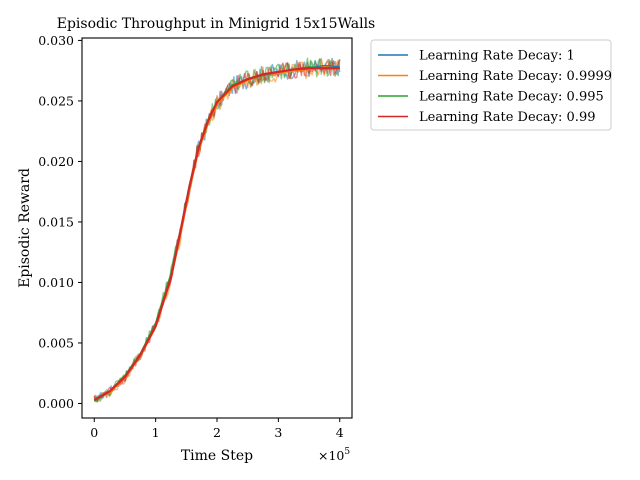 The height and width of the screenshot is (480, 640). What do you see at coordinates (217, 432) in the screenshot?
I see `x-tick-label: 2` at bounding box center [217, 432].